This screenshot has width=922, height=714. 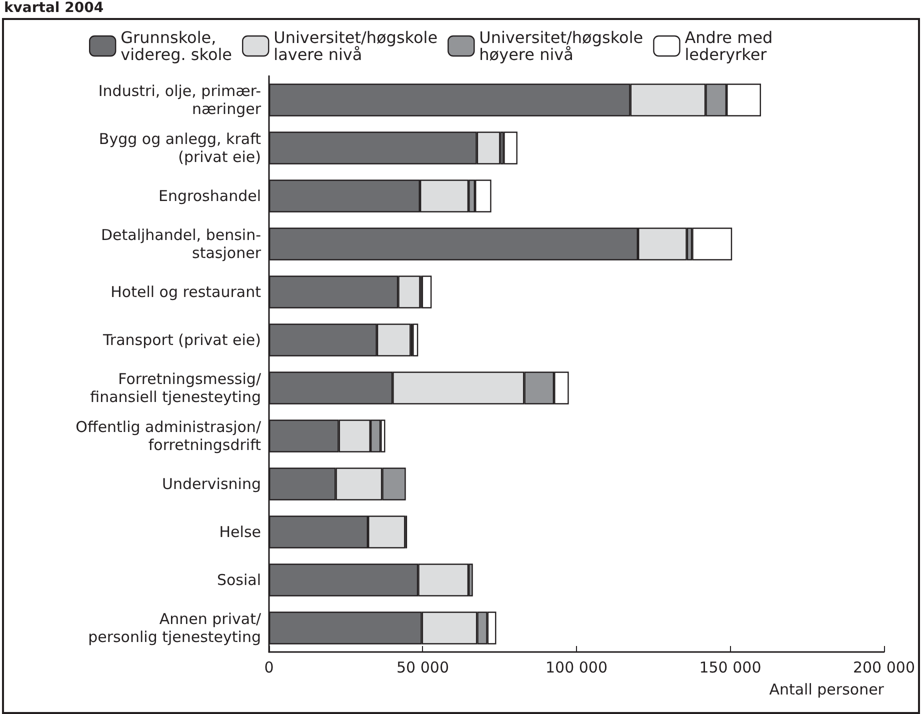 I want to click on y-tick-label: Engroshandel, so click(x=209, y=196).